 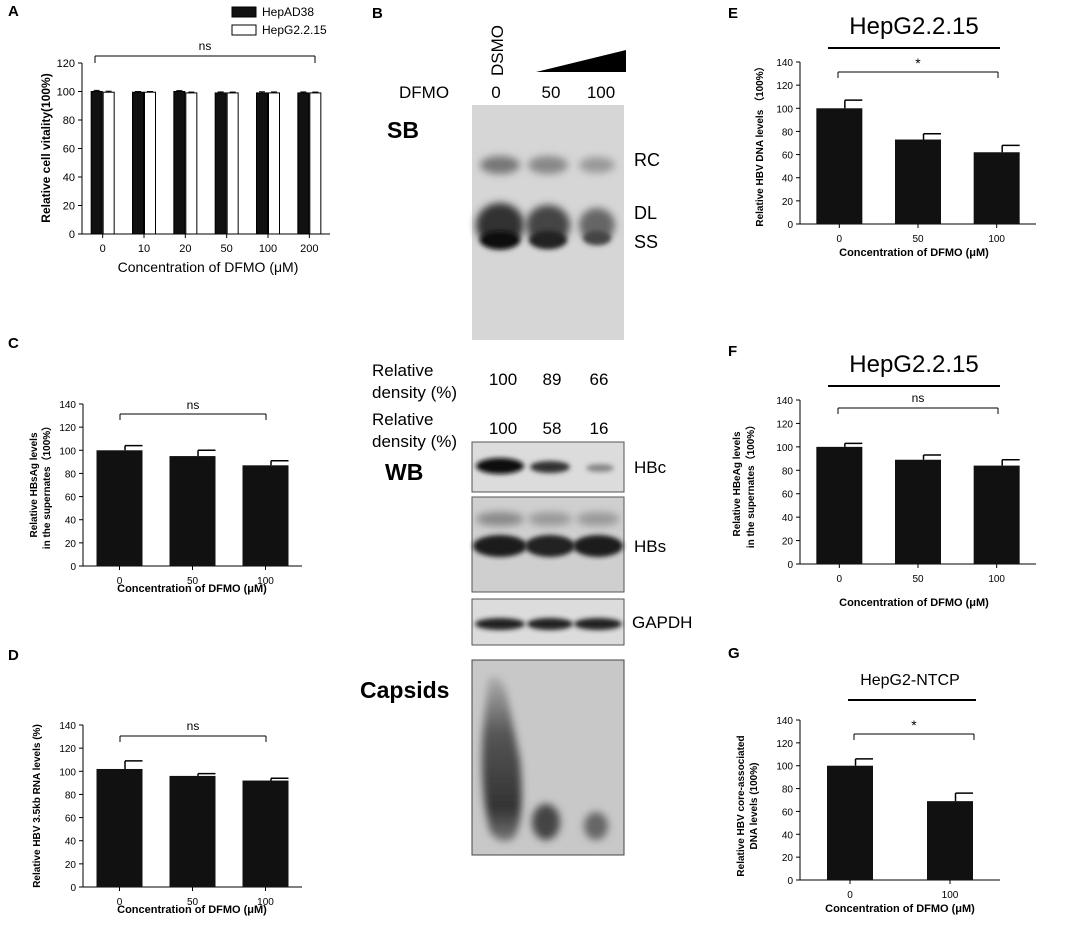 I want to click on panel-letter-g: G, so click(x=734, y=653).